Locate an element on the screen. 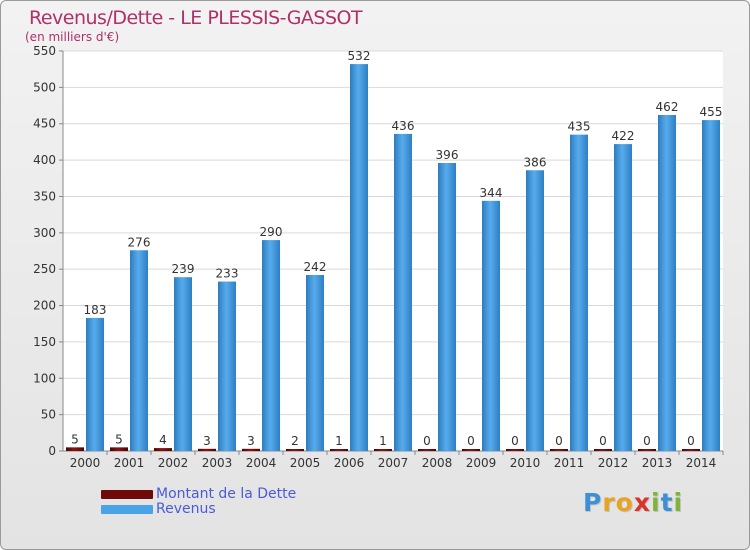 The height and width of the screenshot is (550, 750). value-label-revenus-2007: 436 is located at coordinates (403, 126).